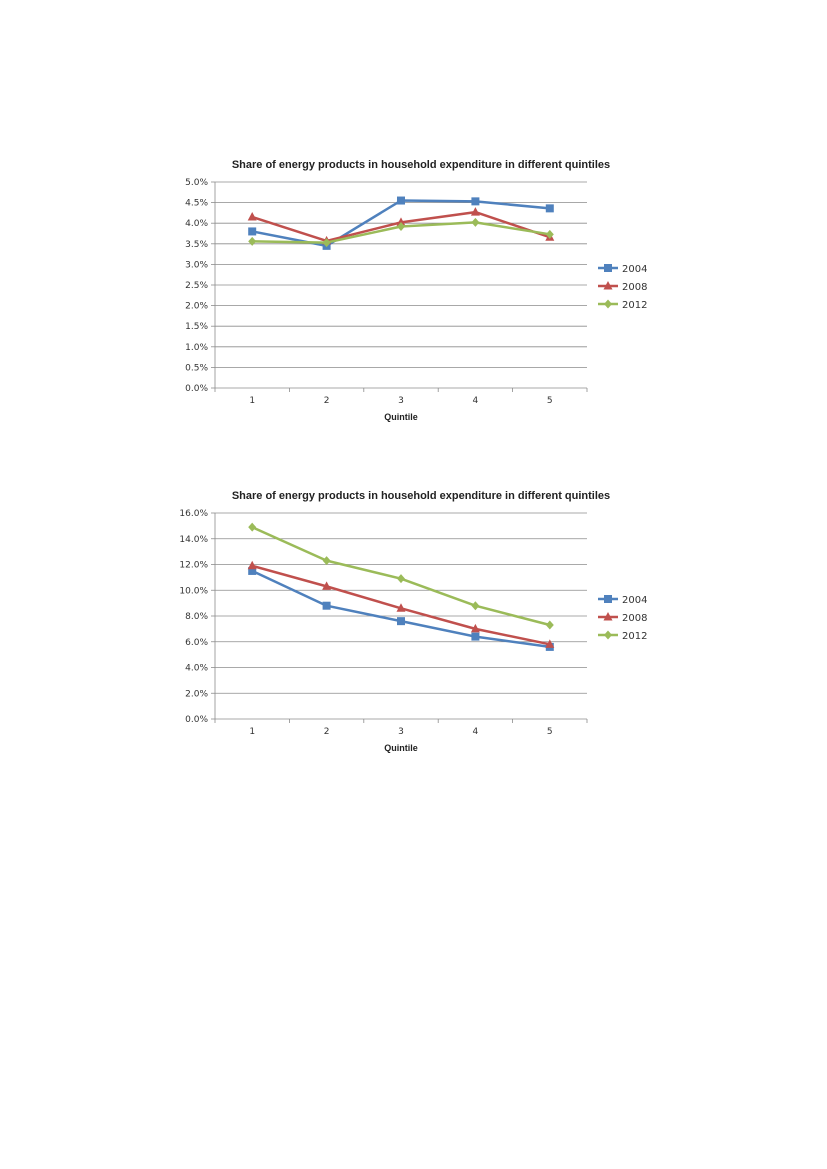 This screenshot has width=827, height=1169. I want to click on y-tick-label: 4.5%, so click(196, 204).